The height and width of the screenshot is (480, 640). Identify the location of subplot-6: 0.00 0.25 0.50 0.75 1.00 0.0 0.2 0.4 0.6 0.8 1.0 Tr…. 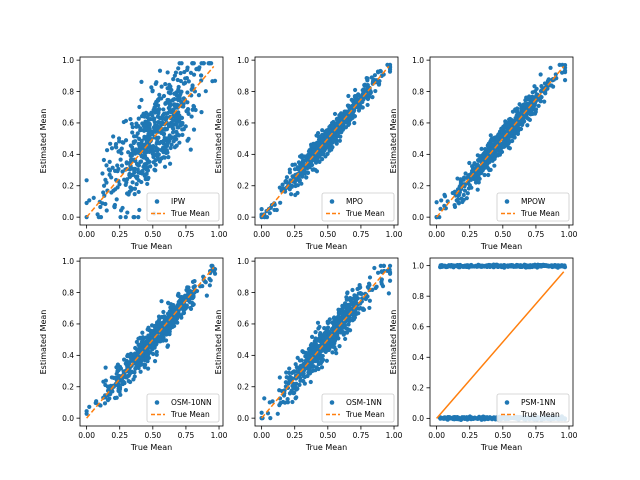
(483, 354).